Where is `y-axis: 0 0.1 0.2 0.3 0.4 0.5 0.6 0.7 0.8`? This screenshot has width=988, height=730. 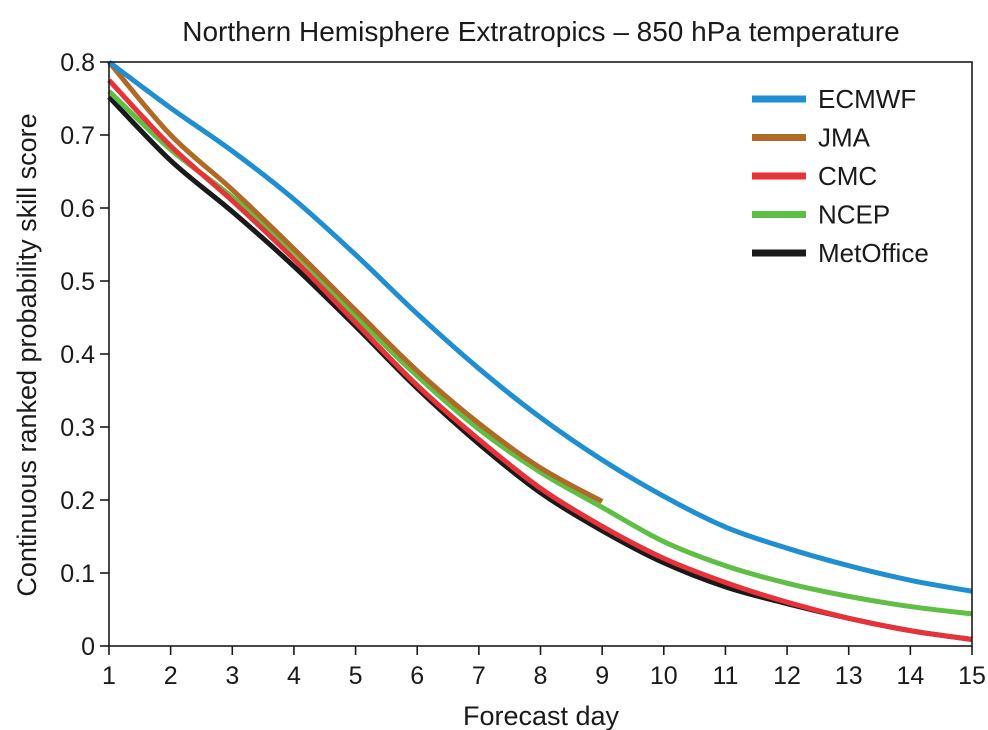
y-axis: 0 0.1 0.2 0.3 0.4 0.5 0.6 0.7 0.8 is located at coordinates (84, 355).